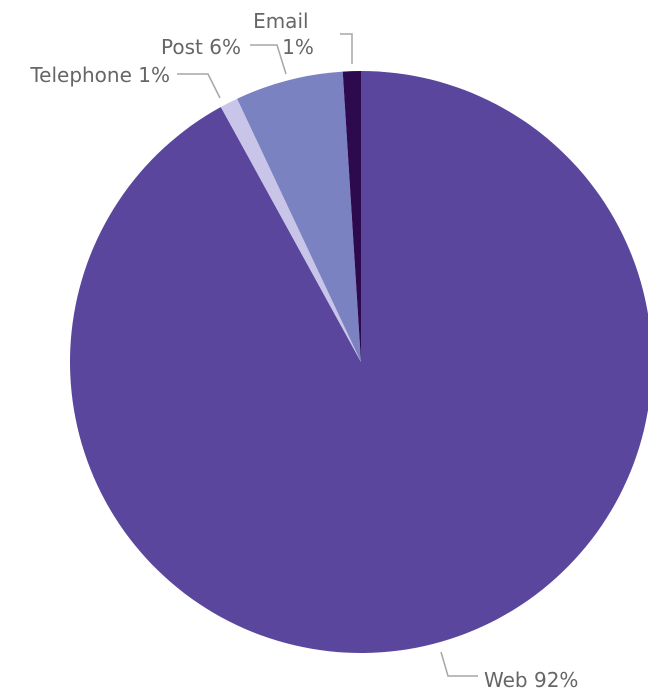 This screenshot has width=648, height=688. Describe the element at coordinates (99, 75) in the screenshot. I see `label-telephone: Telephone 1%` at that location.